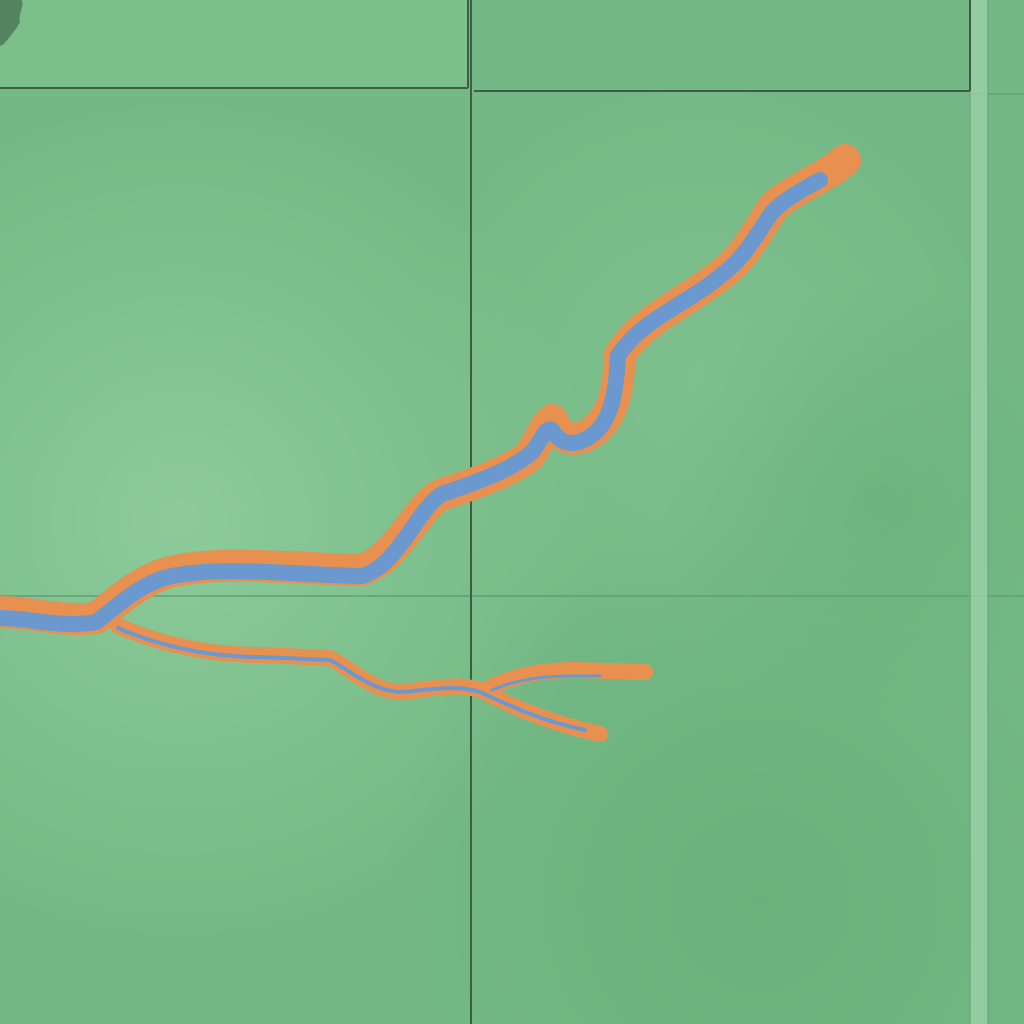  What do you see at coordinates (351, 679) in the screenshot?
I see `river-branch-water` at bounding box center [351, 679].